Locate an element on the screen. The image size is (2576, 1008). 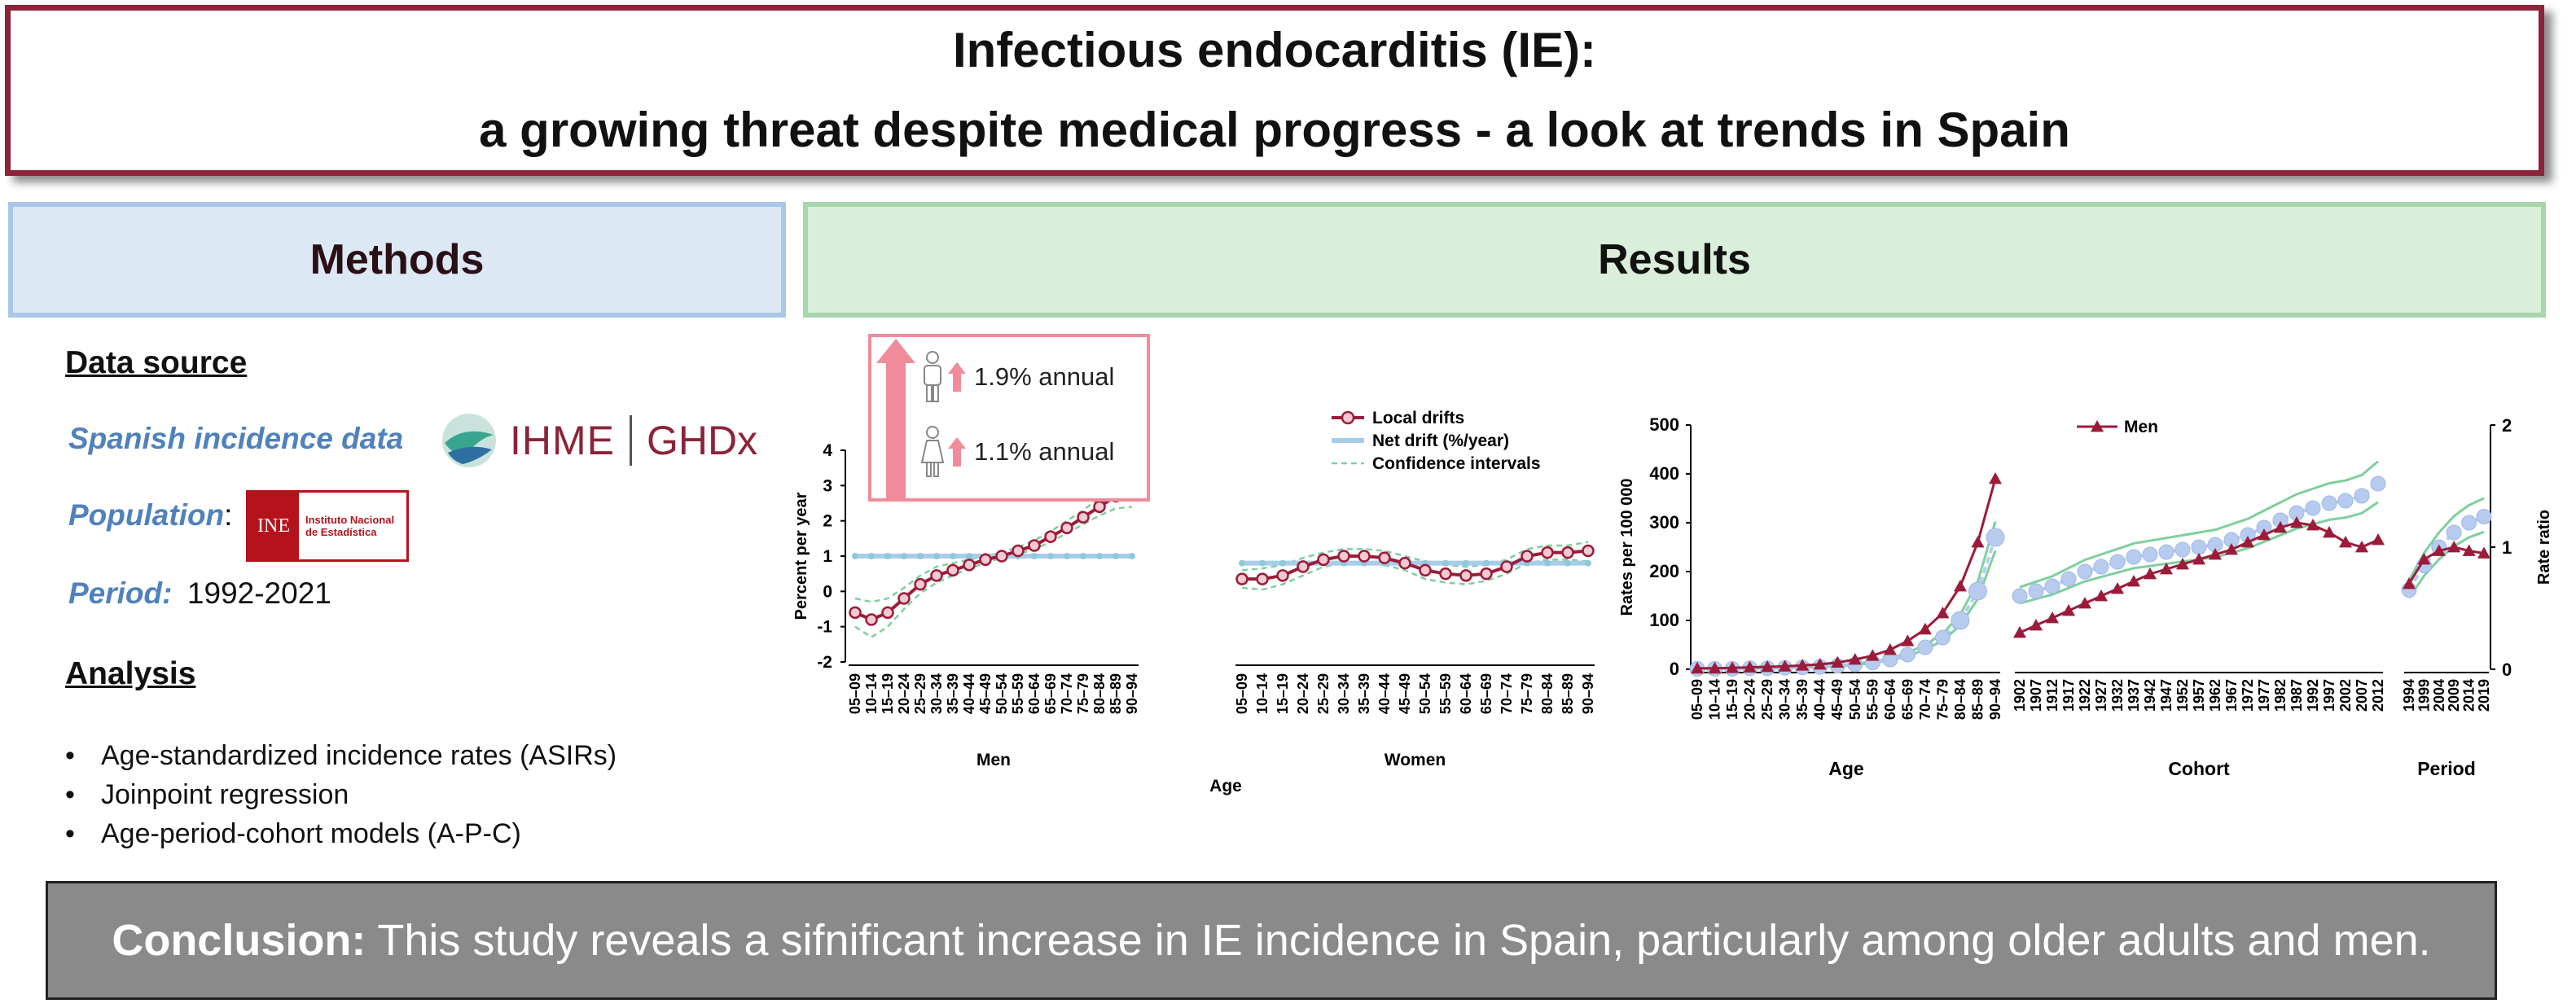
x-tick-label: 1907 is located at coordinates (2036, 695).